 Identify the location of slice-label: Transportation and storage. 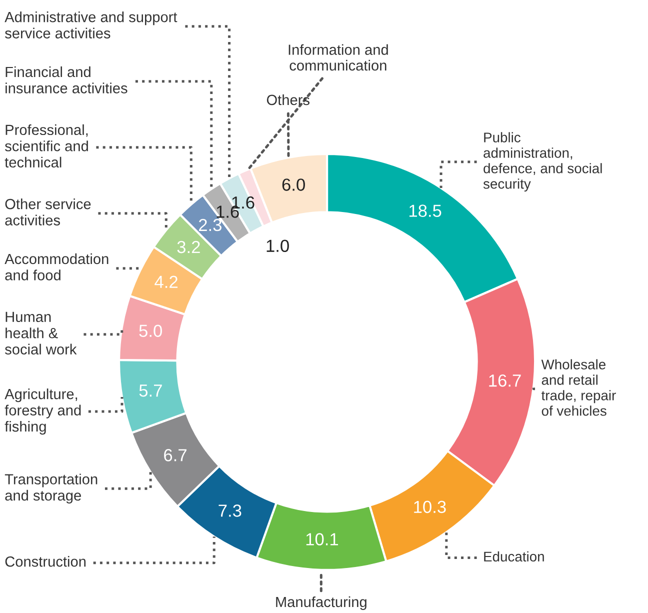
(51, 489).